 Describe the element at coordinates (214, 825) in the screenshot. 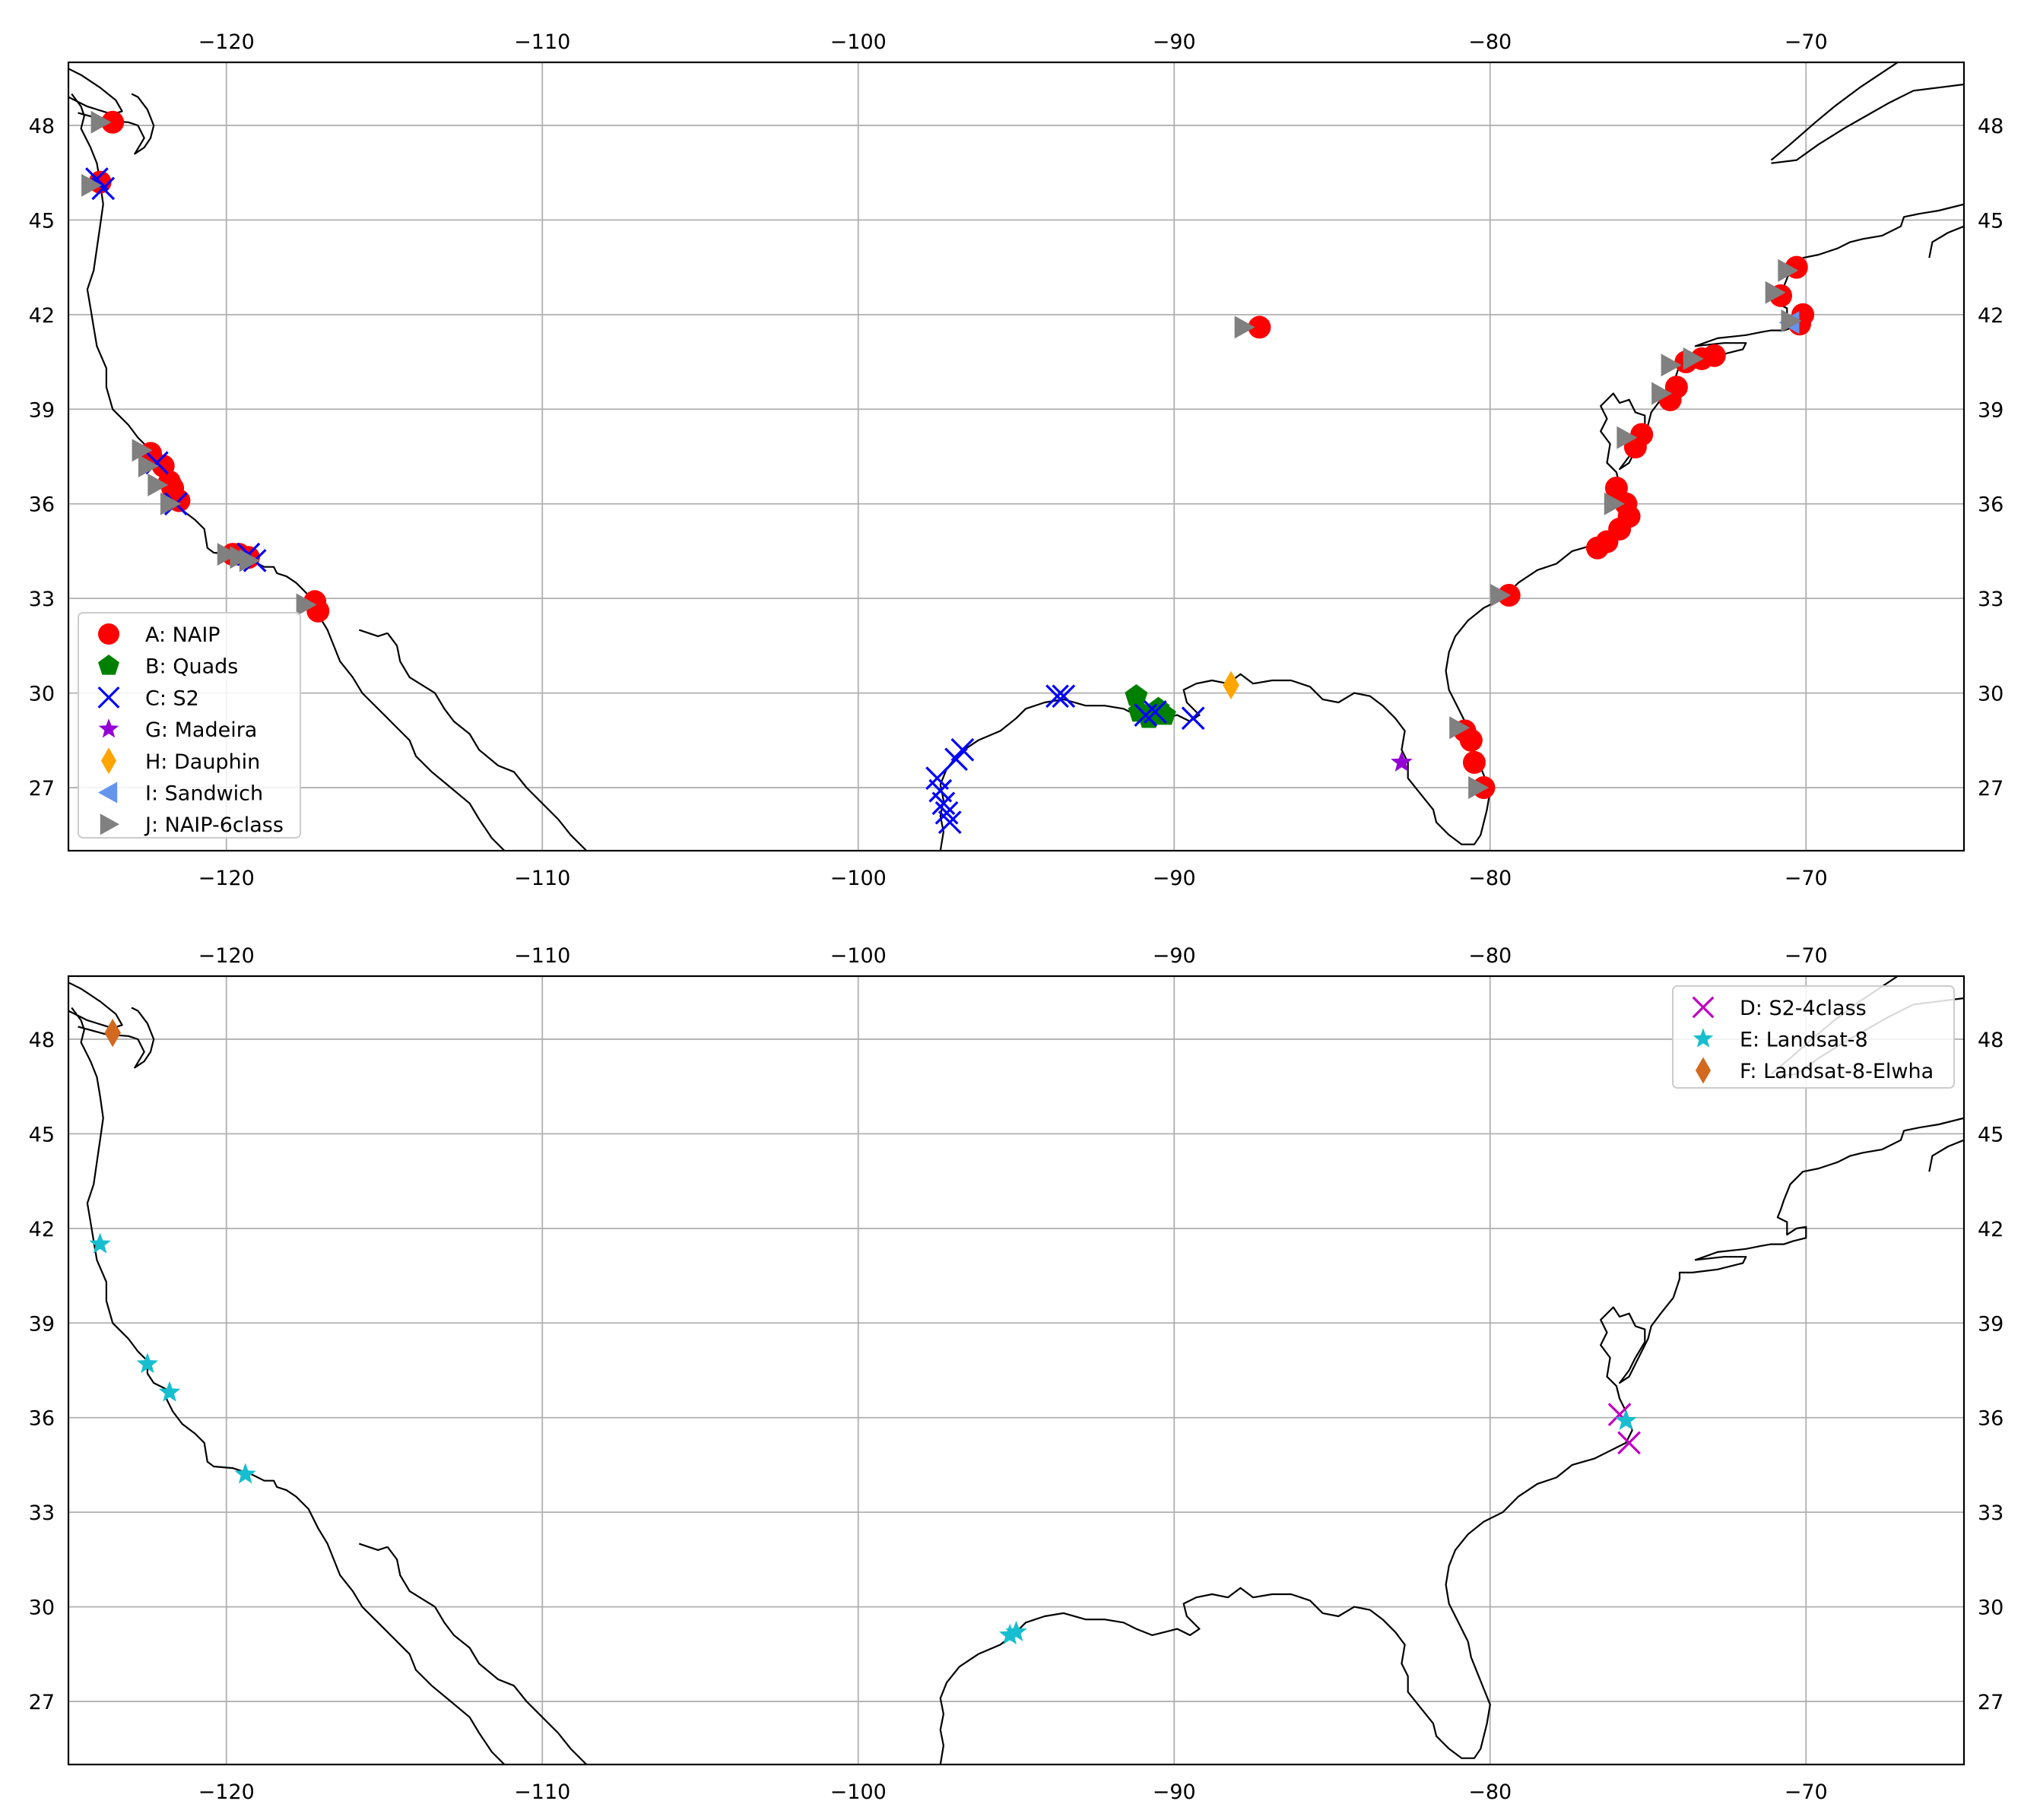

I see `legend-label-J: J: NAIP-6class` at that location.